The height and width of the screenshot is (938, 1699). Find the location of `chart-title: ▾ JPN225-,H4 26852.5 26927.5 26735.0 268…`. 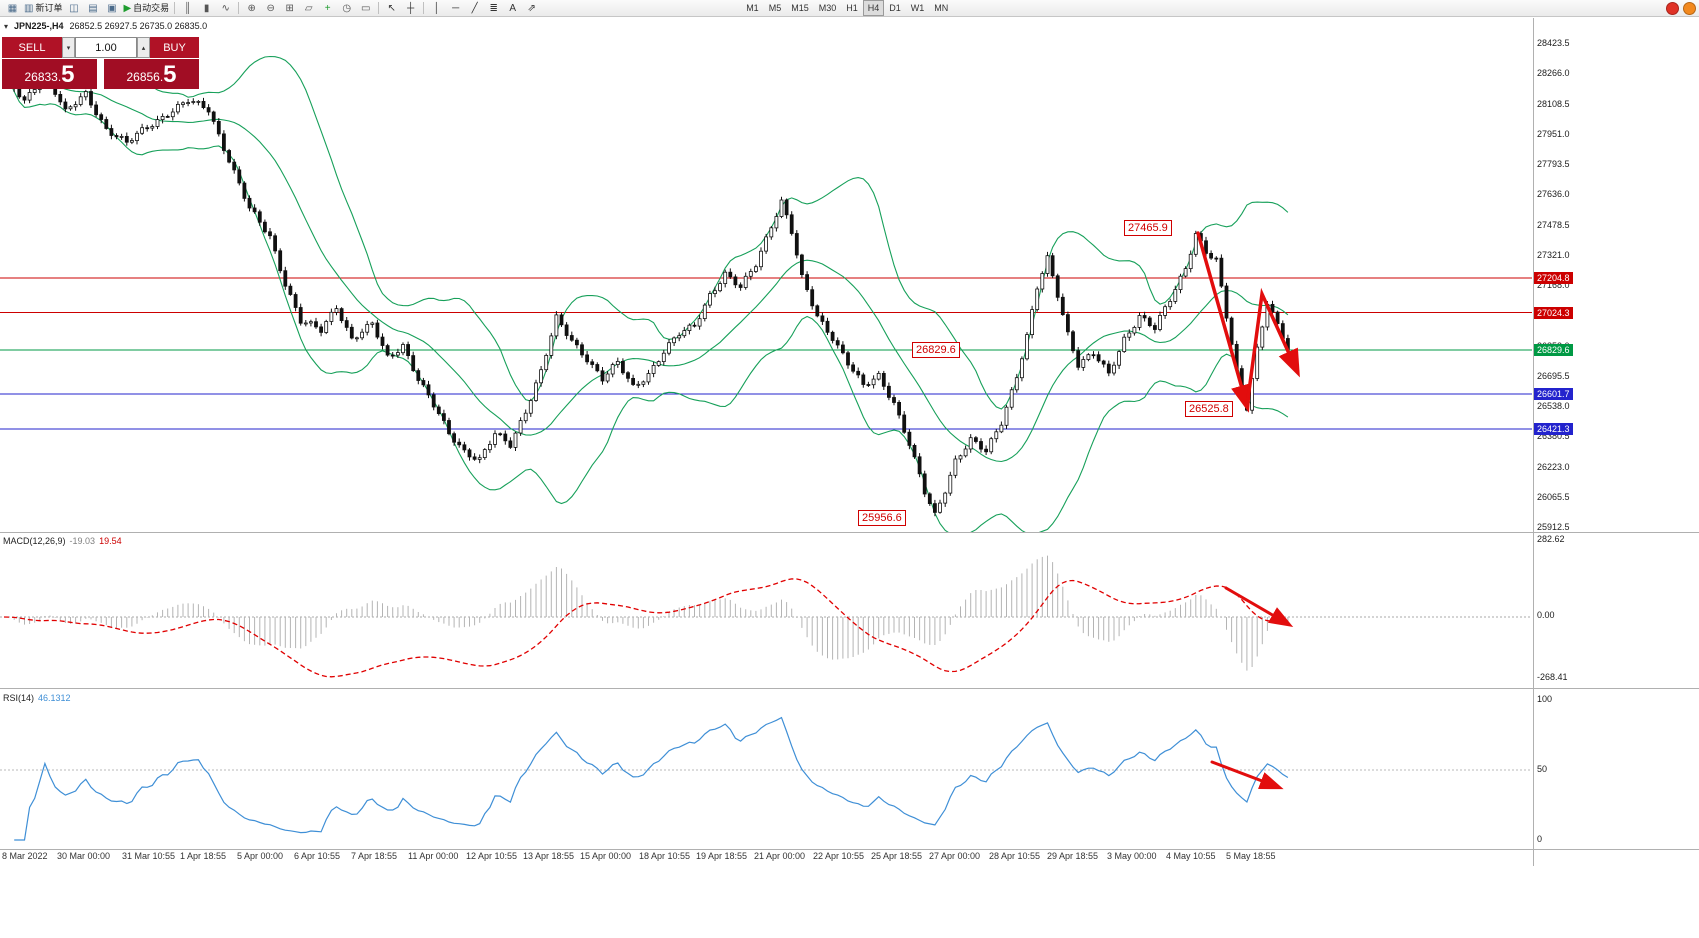

chart-title: ▾ JPN225-,H4 26852.5 26927.5 26735.0 268… is located at coordinates (105, 26).